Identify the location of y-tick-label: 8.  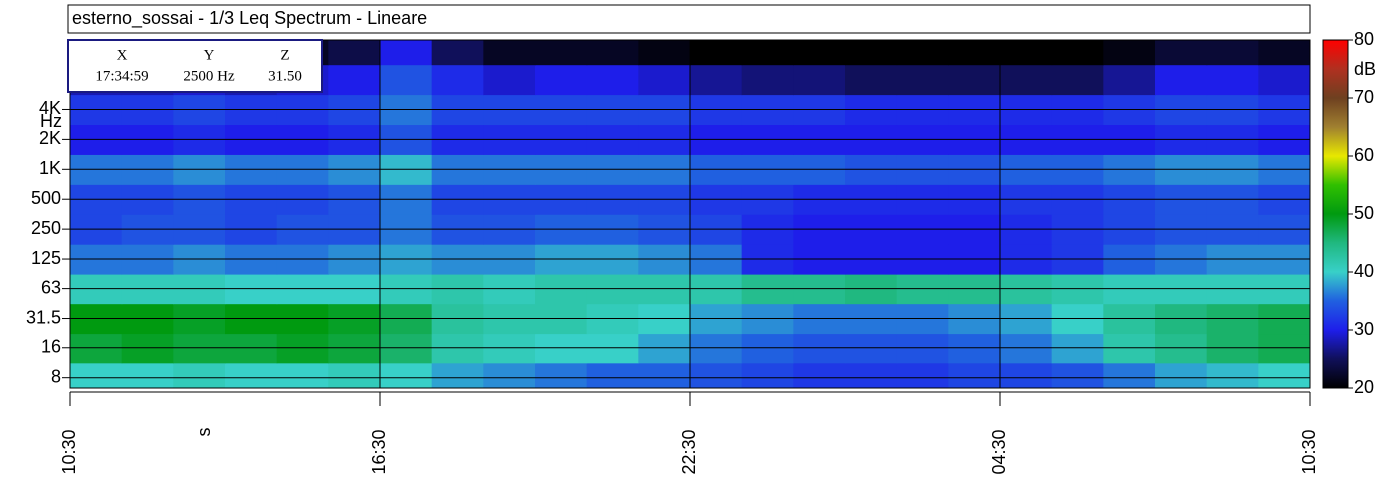
(56, 376).